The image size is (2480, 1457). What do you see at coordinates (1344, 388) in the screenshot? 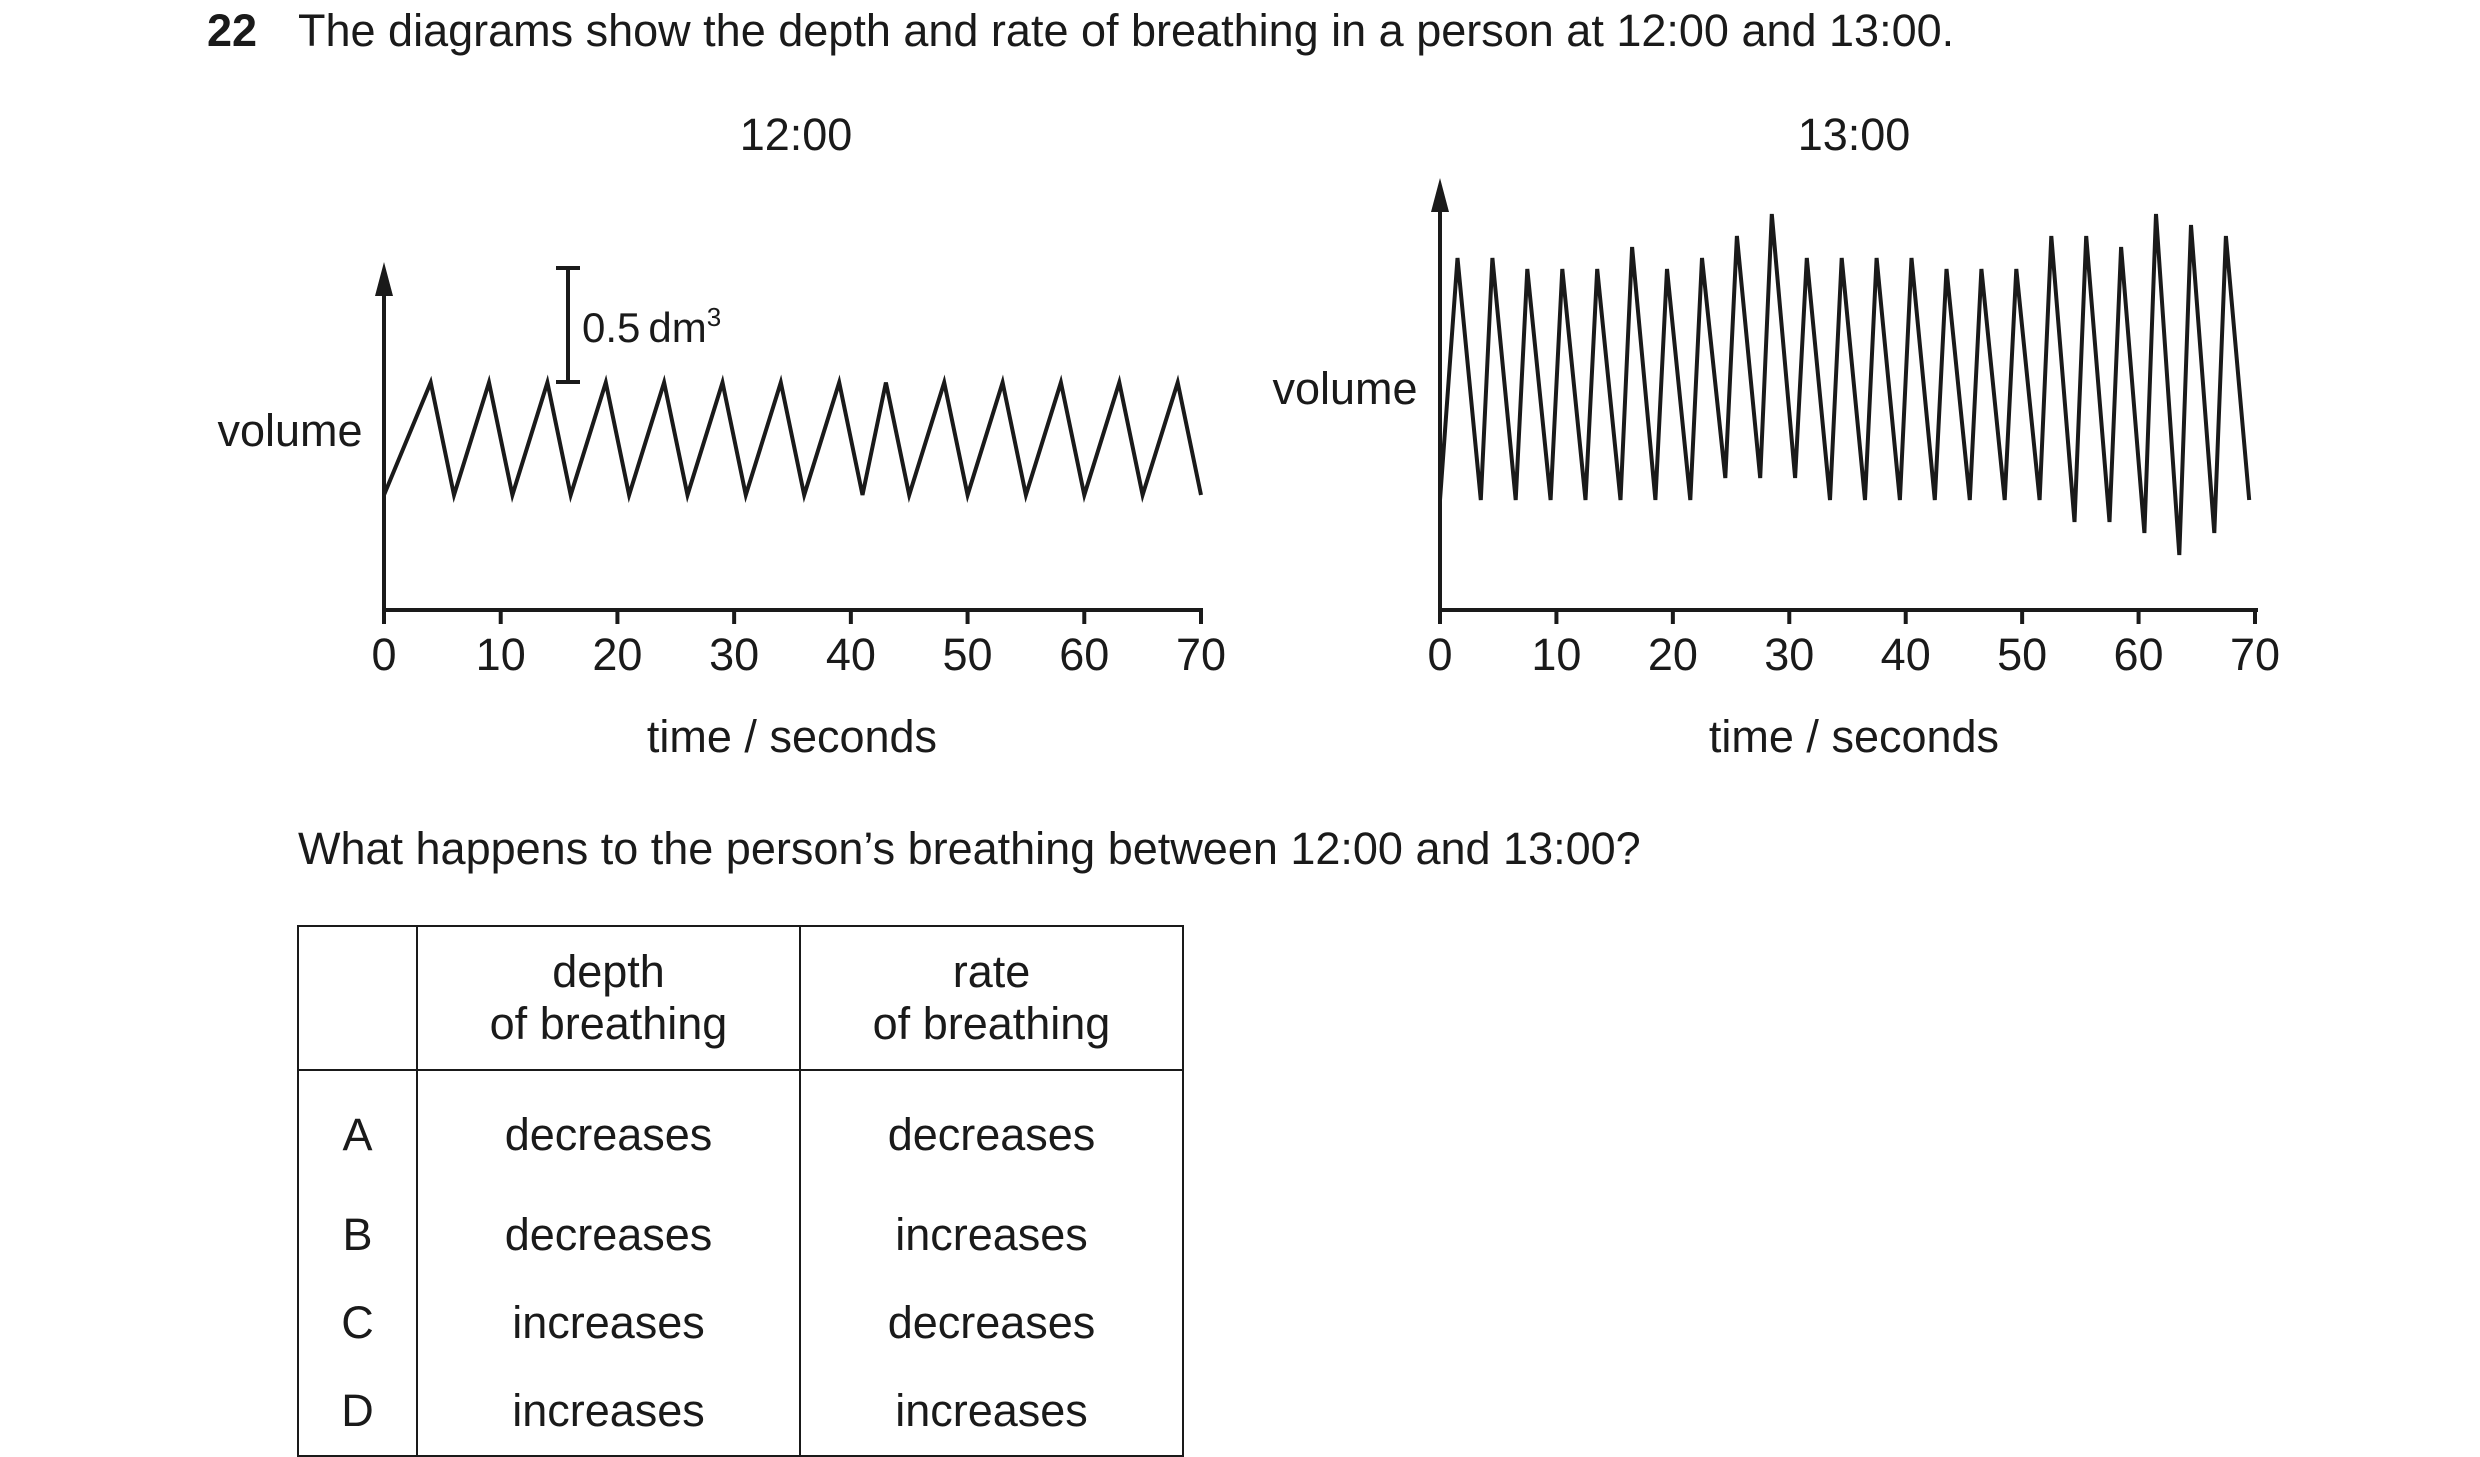
I see `diagram-1300-ylabel: volume` at bounding box center [1344, 388].